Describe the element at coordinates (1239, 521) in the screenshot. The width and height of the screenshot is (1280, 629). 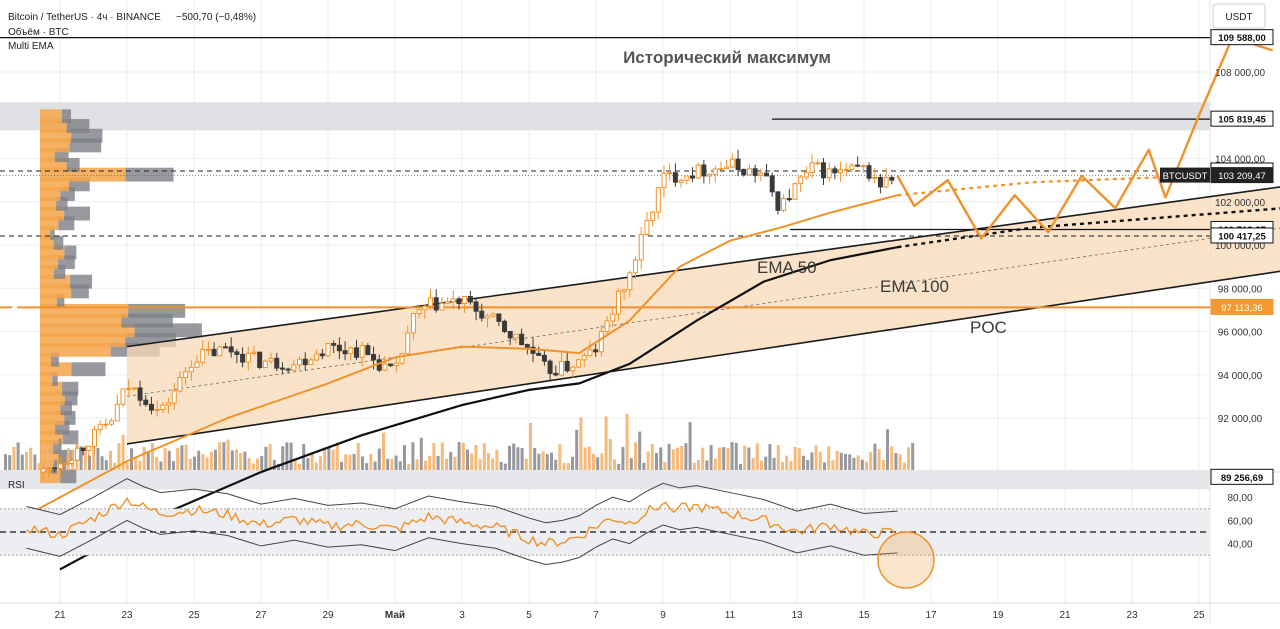
I see `rsi-tick-label: 60,00` at that location.